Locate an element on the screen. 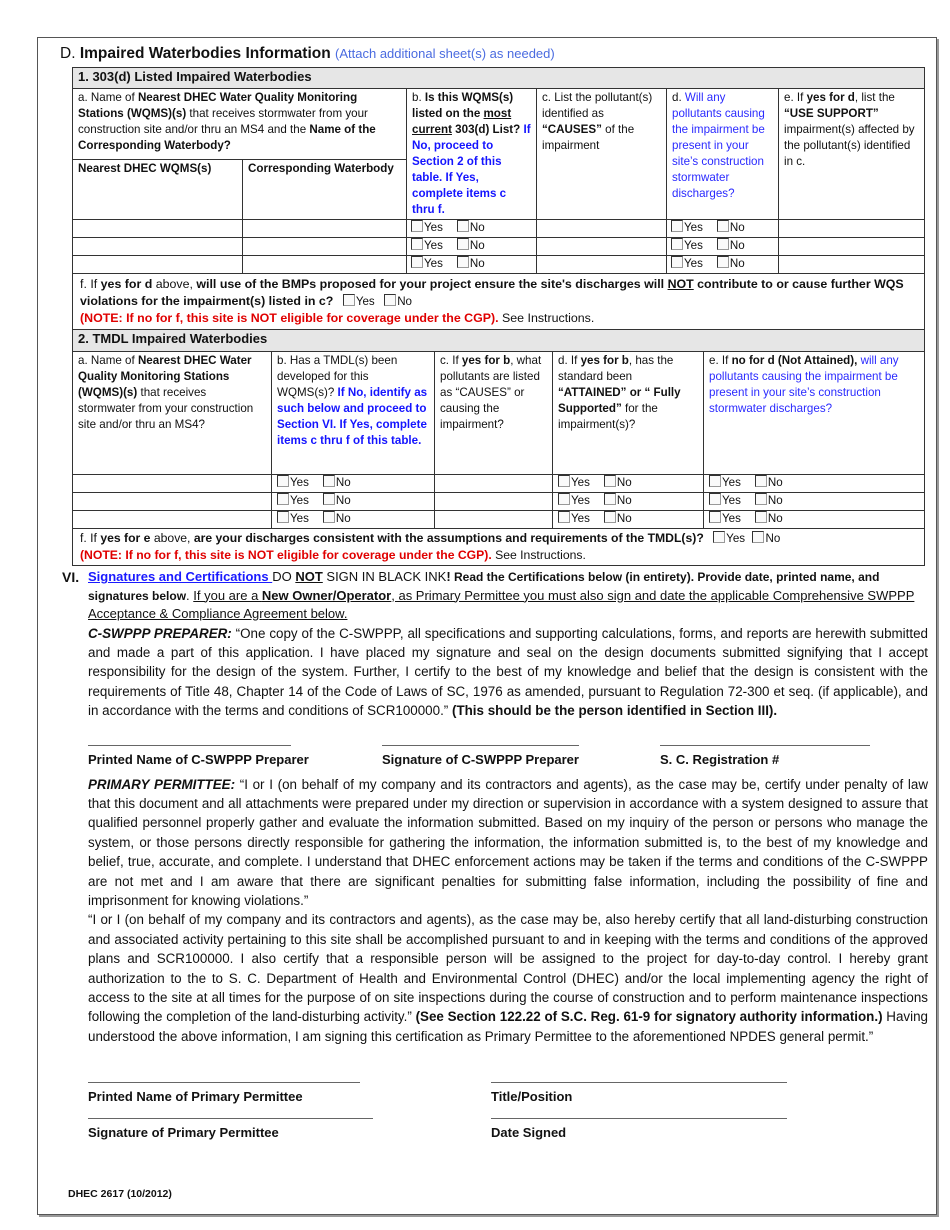  text-segment: d. If is located at coordinates (569, 360).